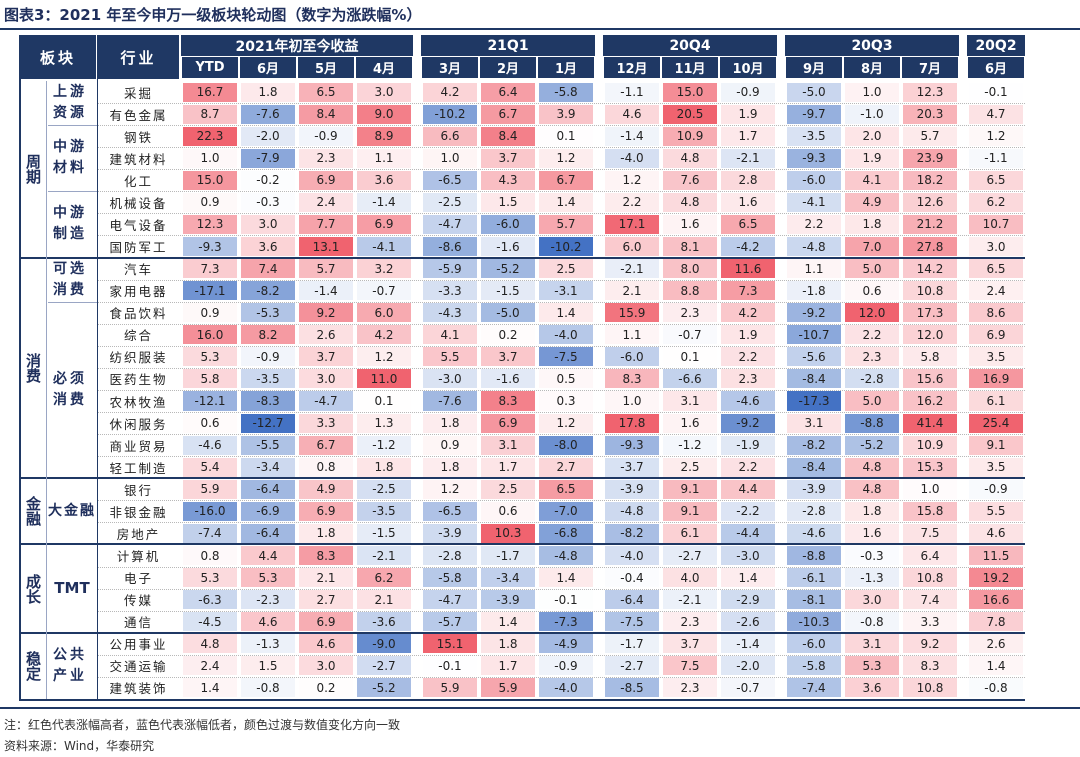 The height and width of the screenshot is (757, 1080). What do you see at coordinates (996, 644) in the screenshot?
I see `heat-cell: 2.6` at bounding box center [996, 644].